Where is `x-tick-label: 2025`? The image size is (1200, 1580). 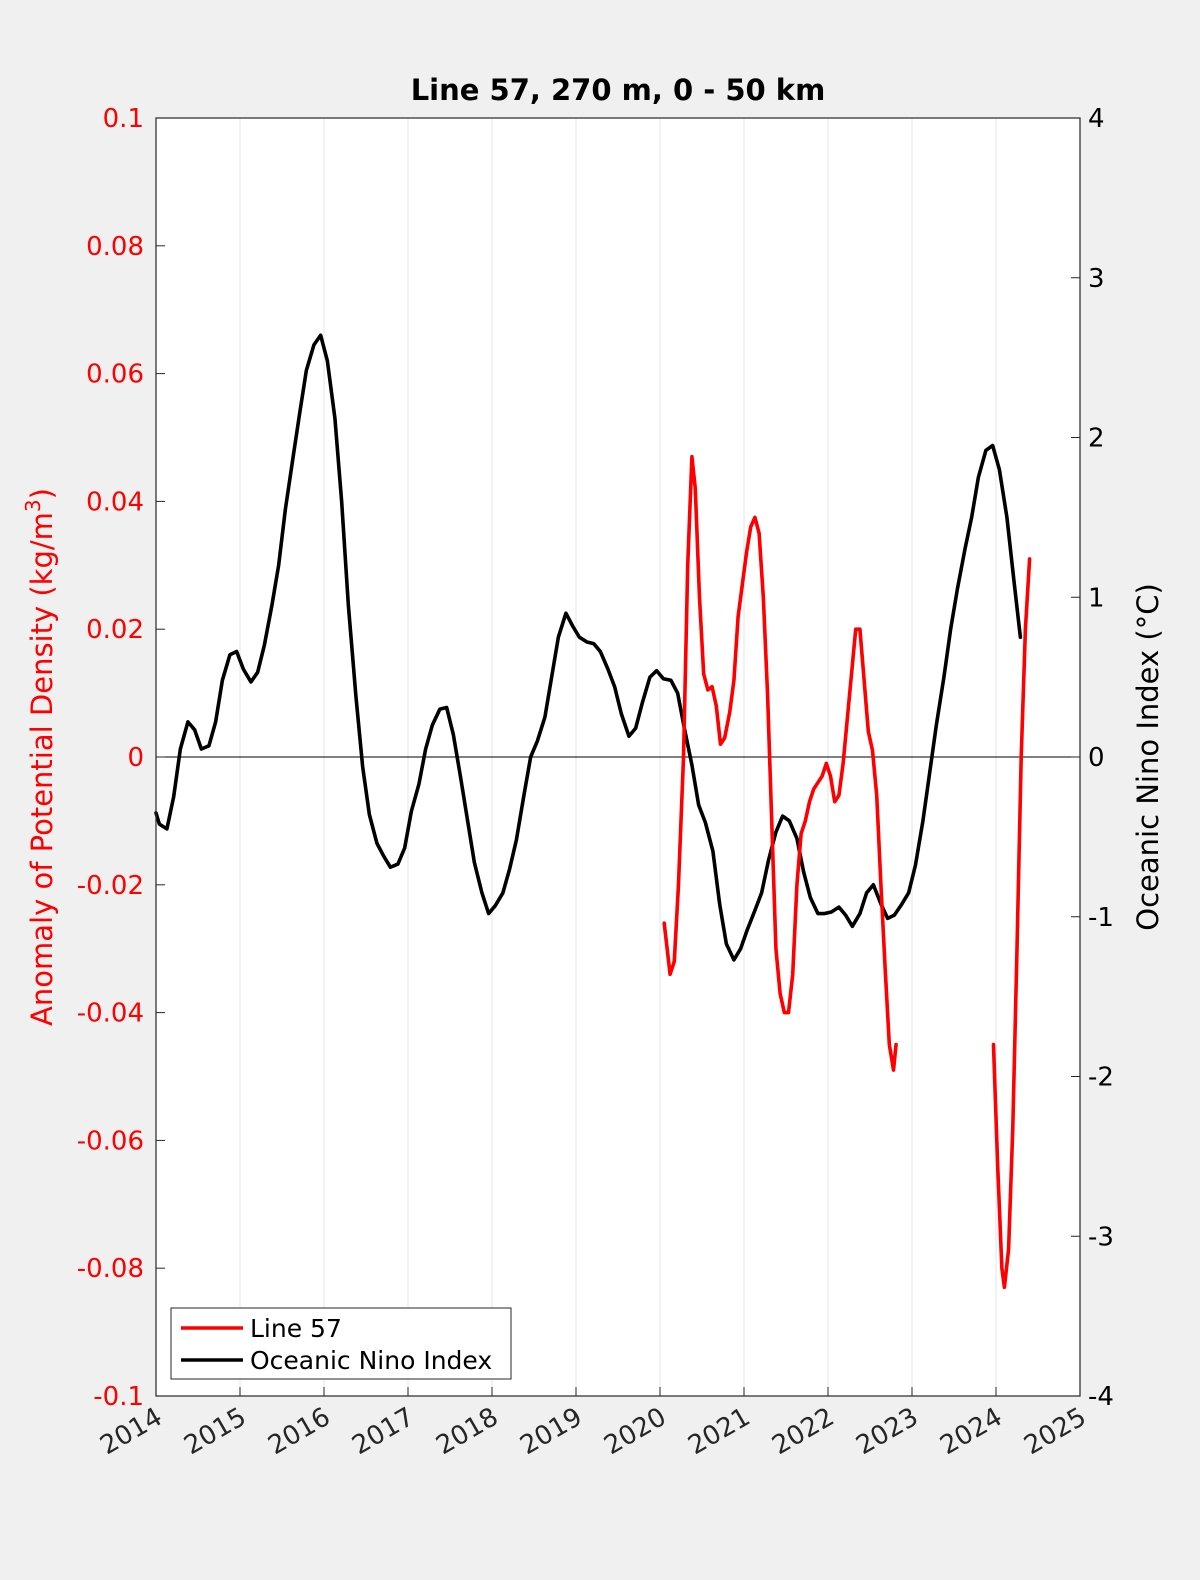
x-tick-label: 2025 is located at coordinates (1055, 1431).